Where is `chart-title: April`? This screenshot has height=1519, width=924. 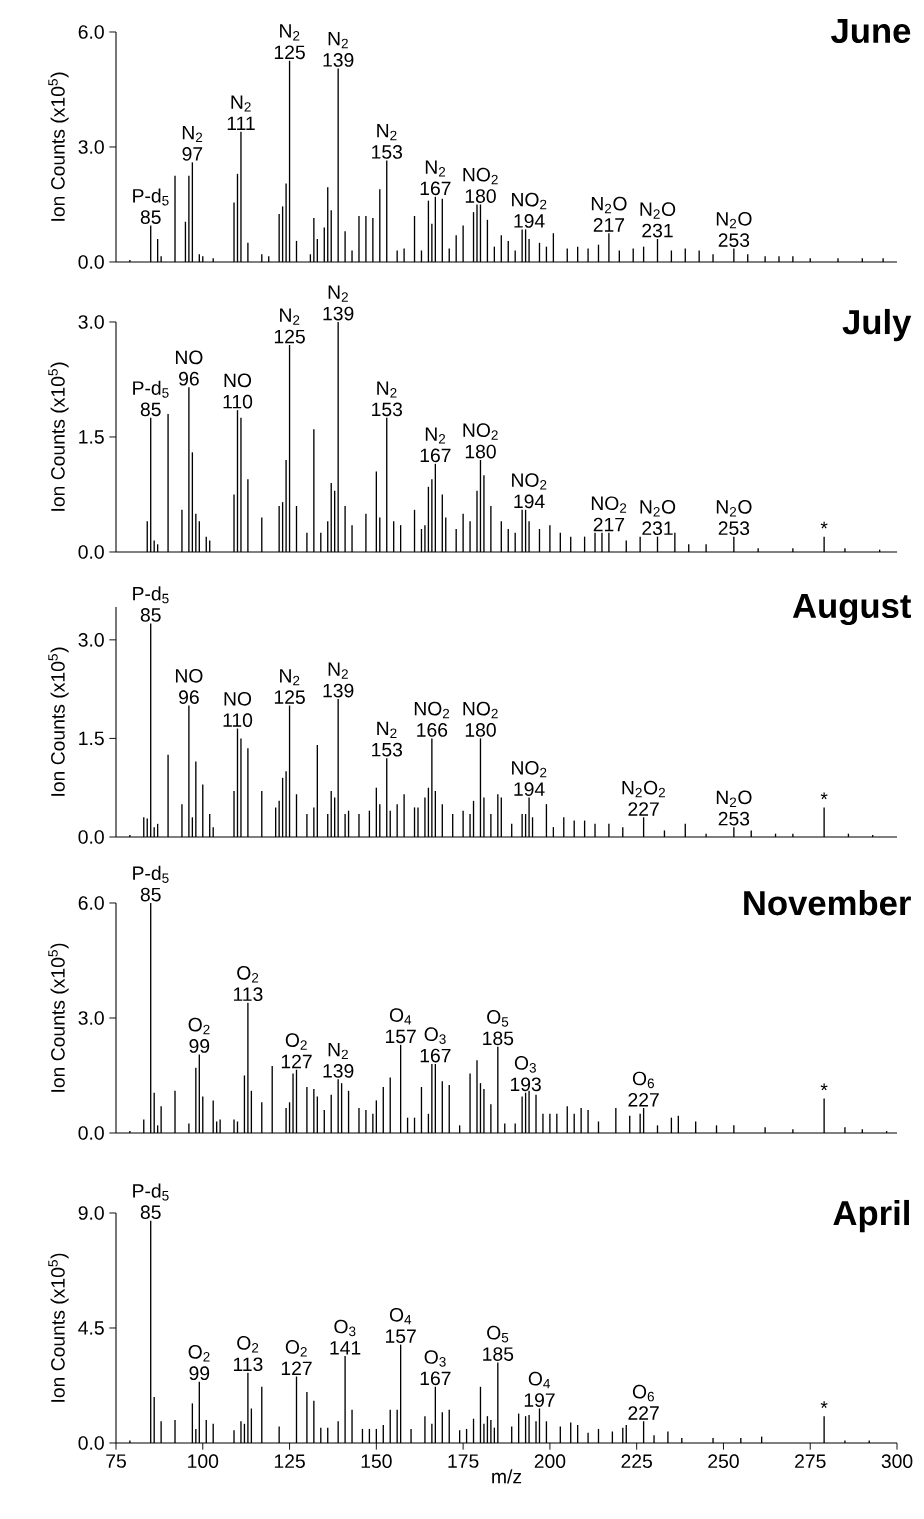 chart-title: April is located at coordinates (871, 1216).